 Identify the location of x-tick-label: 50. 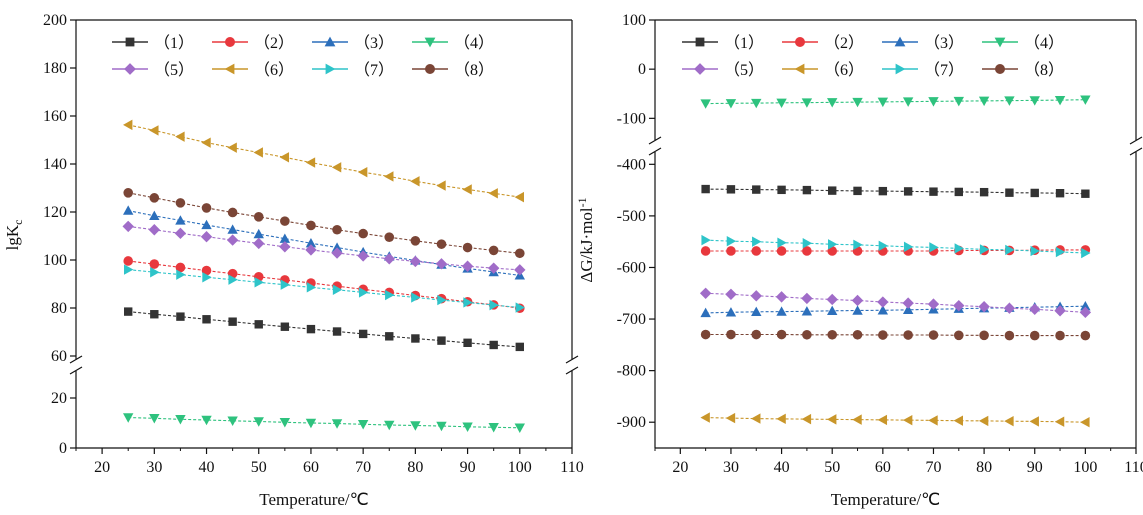
(832, 467).